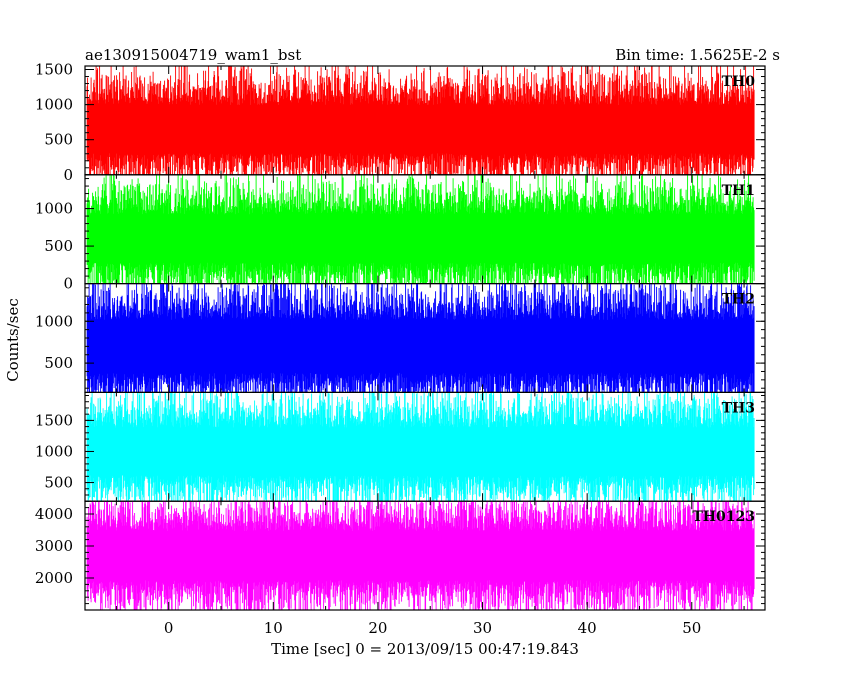  Describe the element at coordinates (54, 514) in the screenshot. I see `y-tick-label: 4000` at that location.